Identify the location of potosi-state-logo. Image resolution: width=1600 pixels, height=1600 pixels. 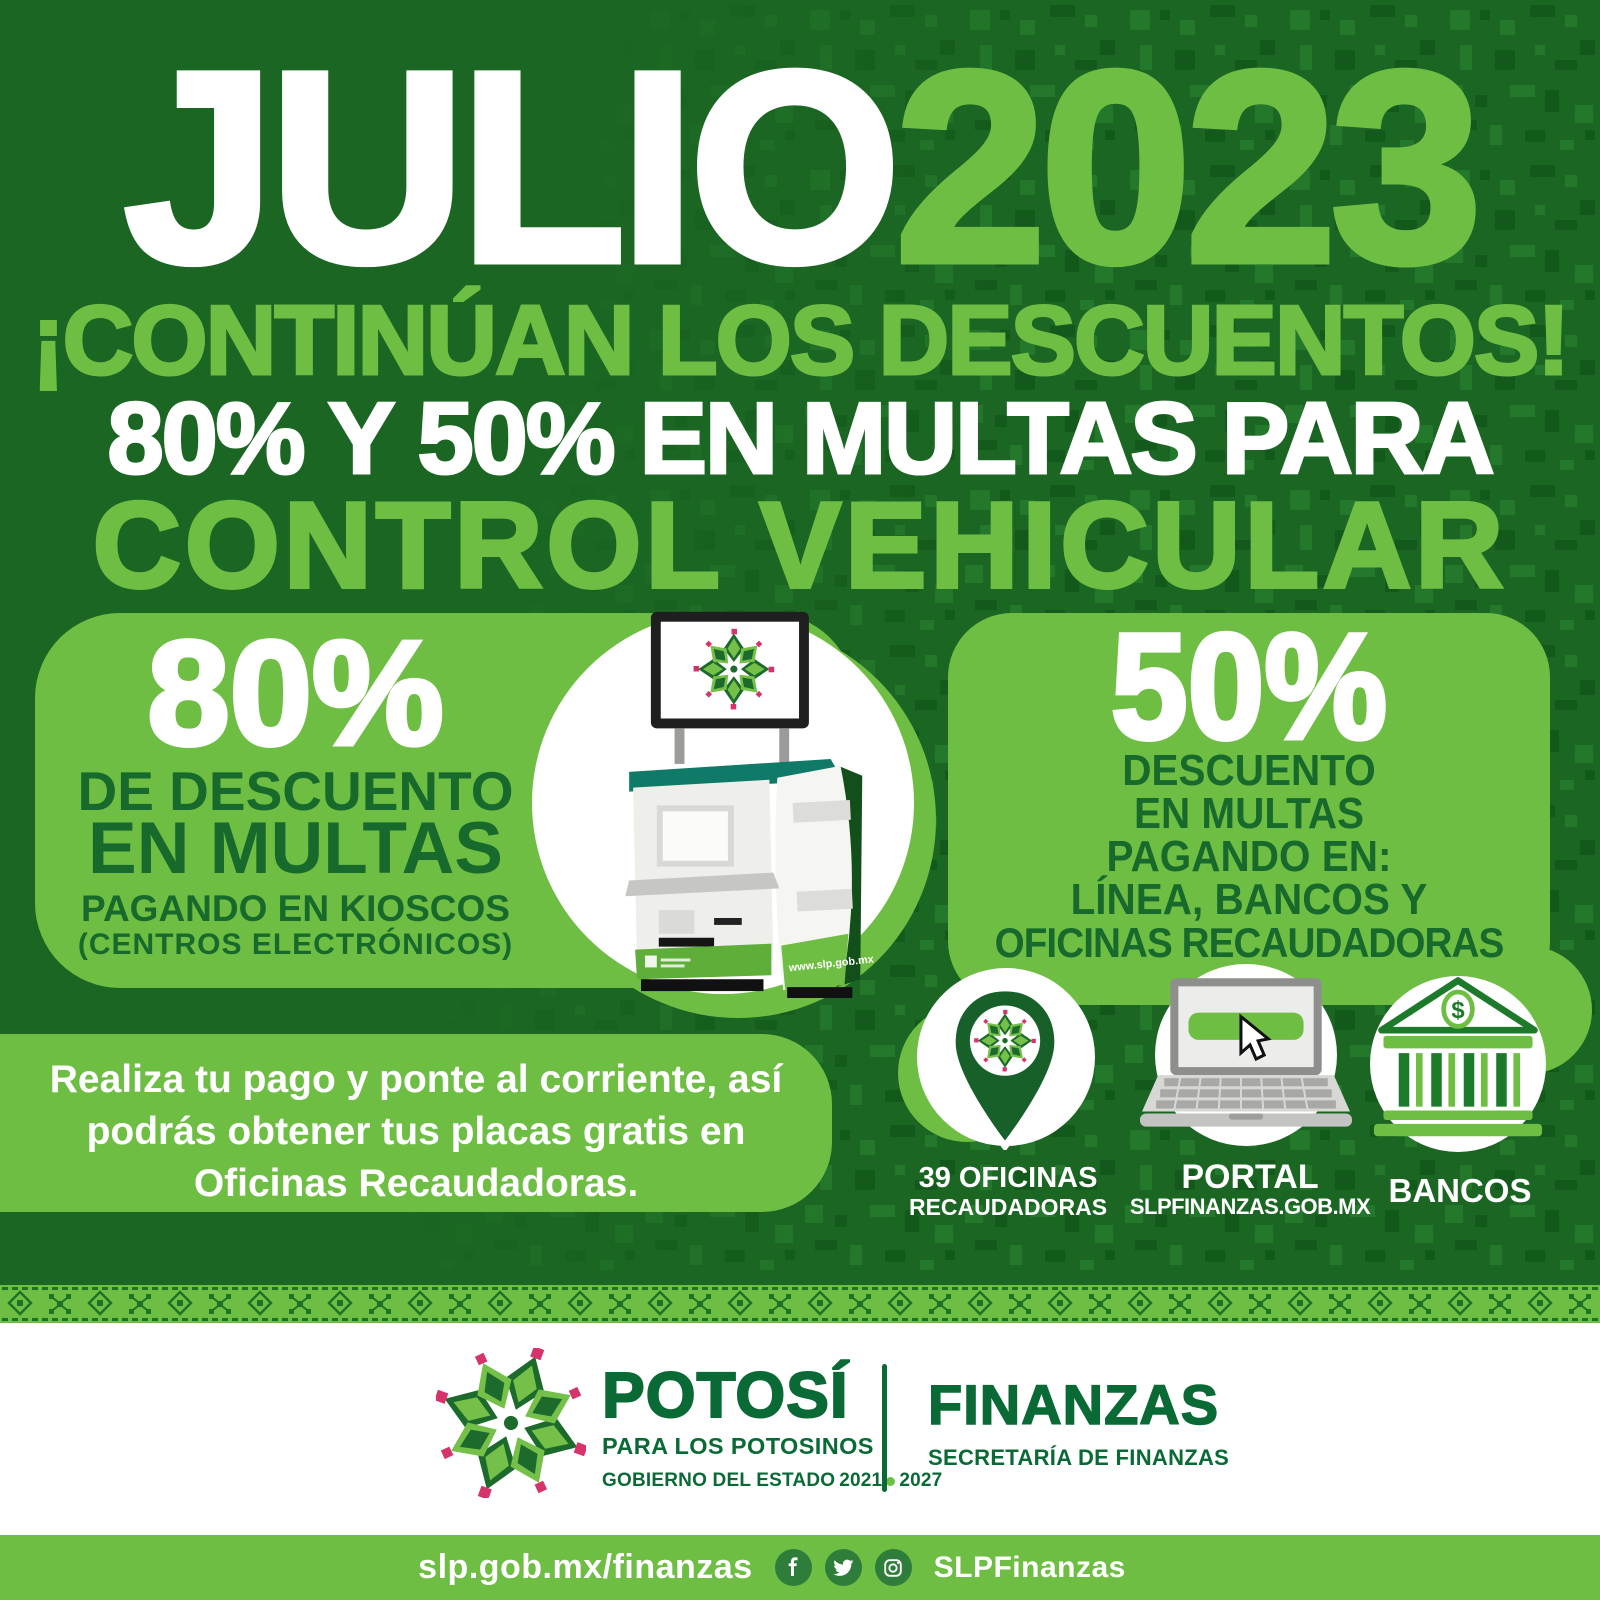
(511, 1423).